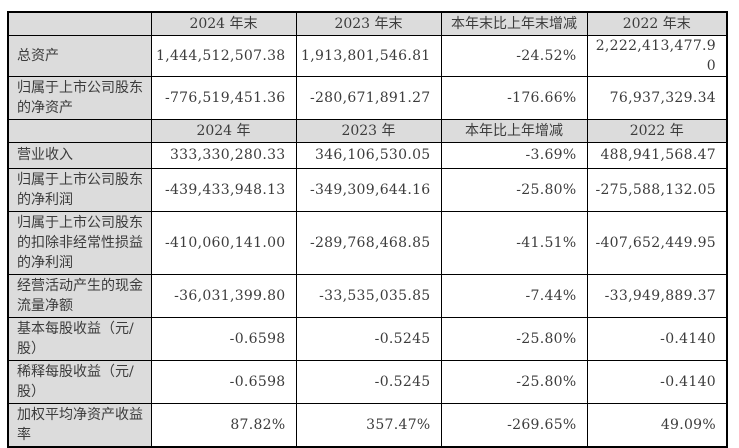  I want to click on col-header-2023: 2023 年, so click(368, 130).